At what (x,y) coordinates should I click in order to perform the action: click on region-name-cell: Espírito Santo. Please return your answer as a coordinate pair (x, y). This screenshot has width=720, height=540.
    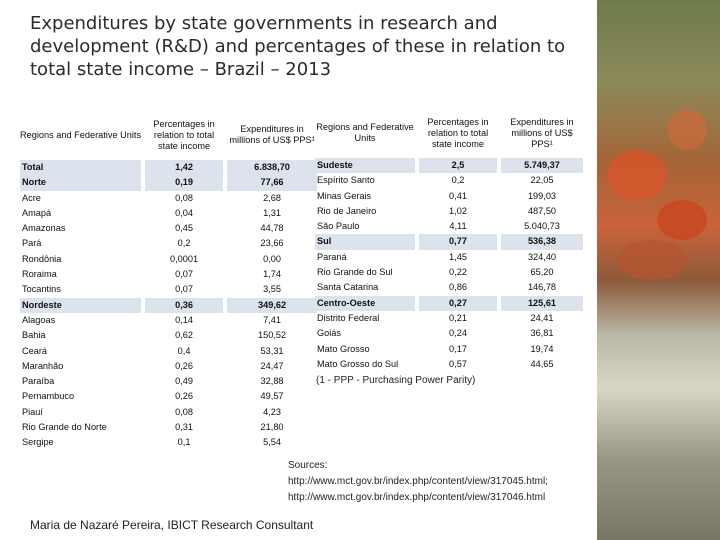
    Looking at the image, I should click on (346, 180).